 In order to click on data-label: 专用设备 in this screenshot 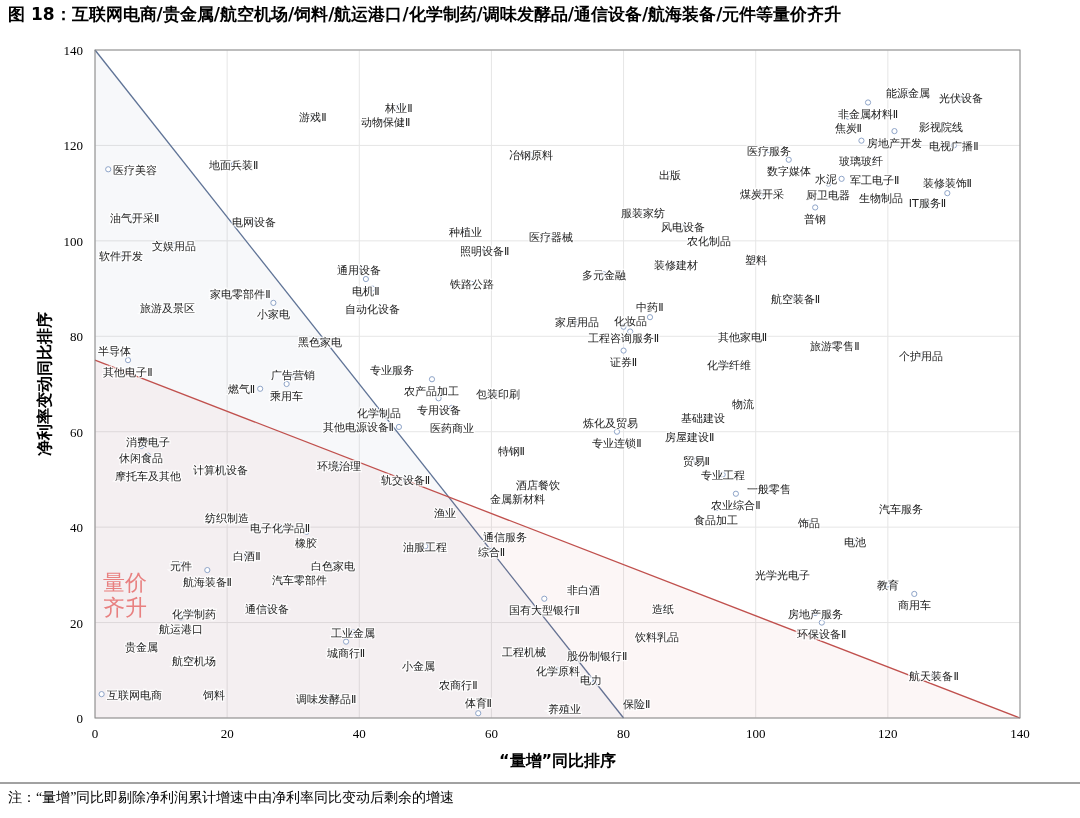, I will do `click(438, 410)`.